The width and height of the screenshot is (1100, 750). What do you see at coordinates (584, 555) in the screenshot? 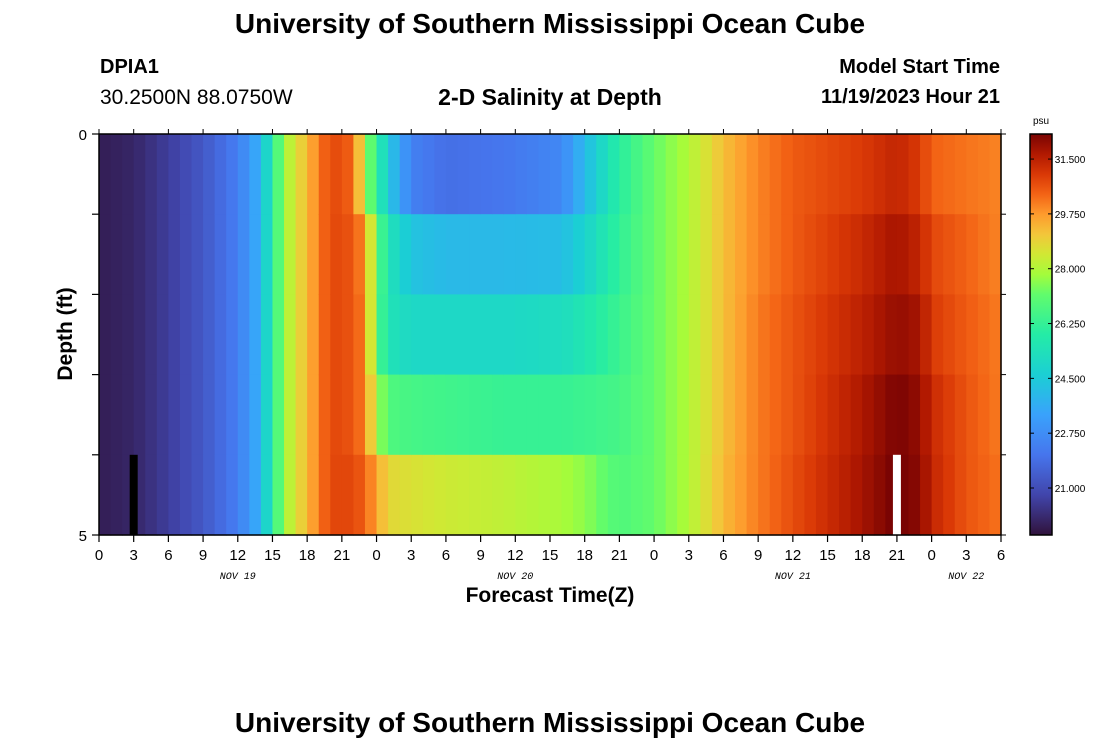
I see `x-tick-label: 18` at bounding box center [584, 555].